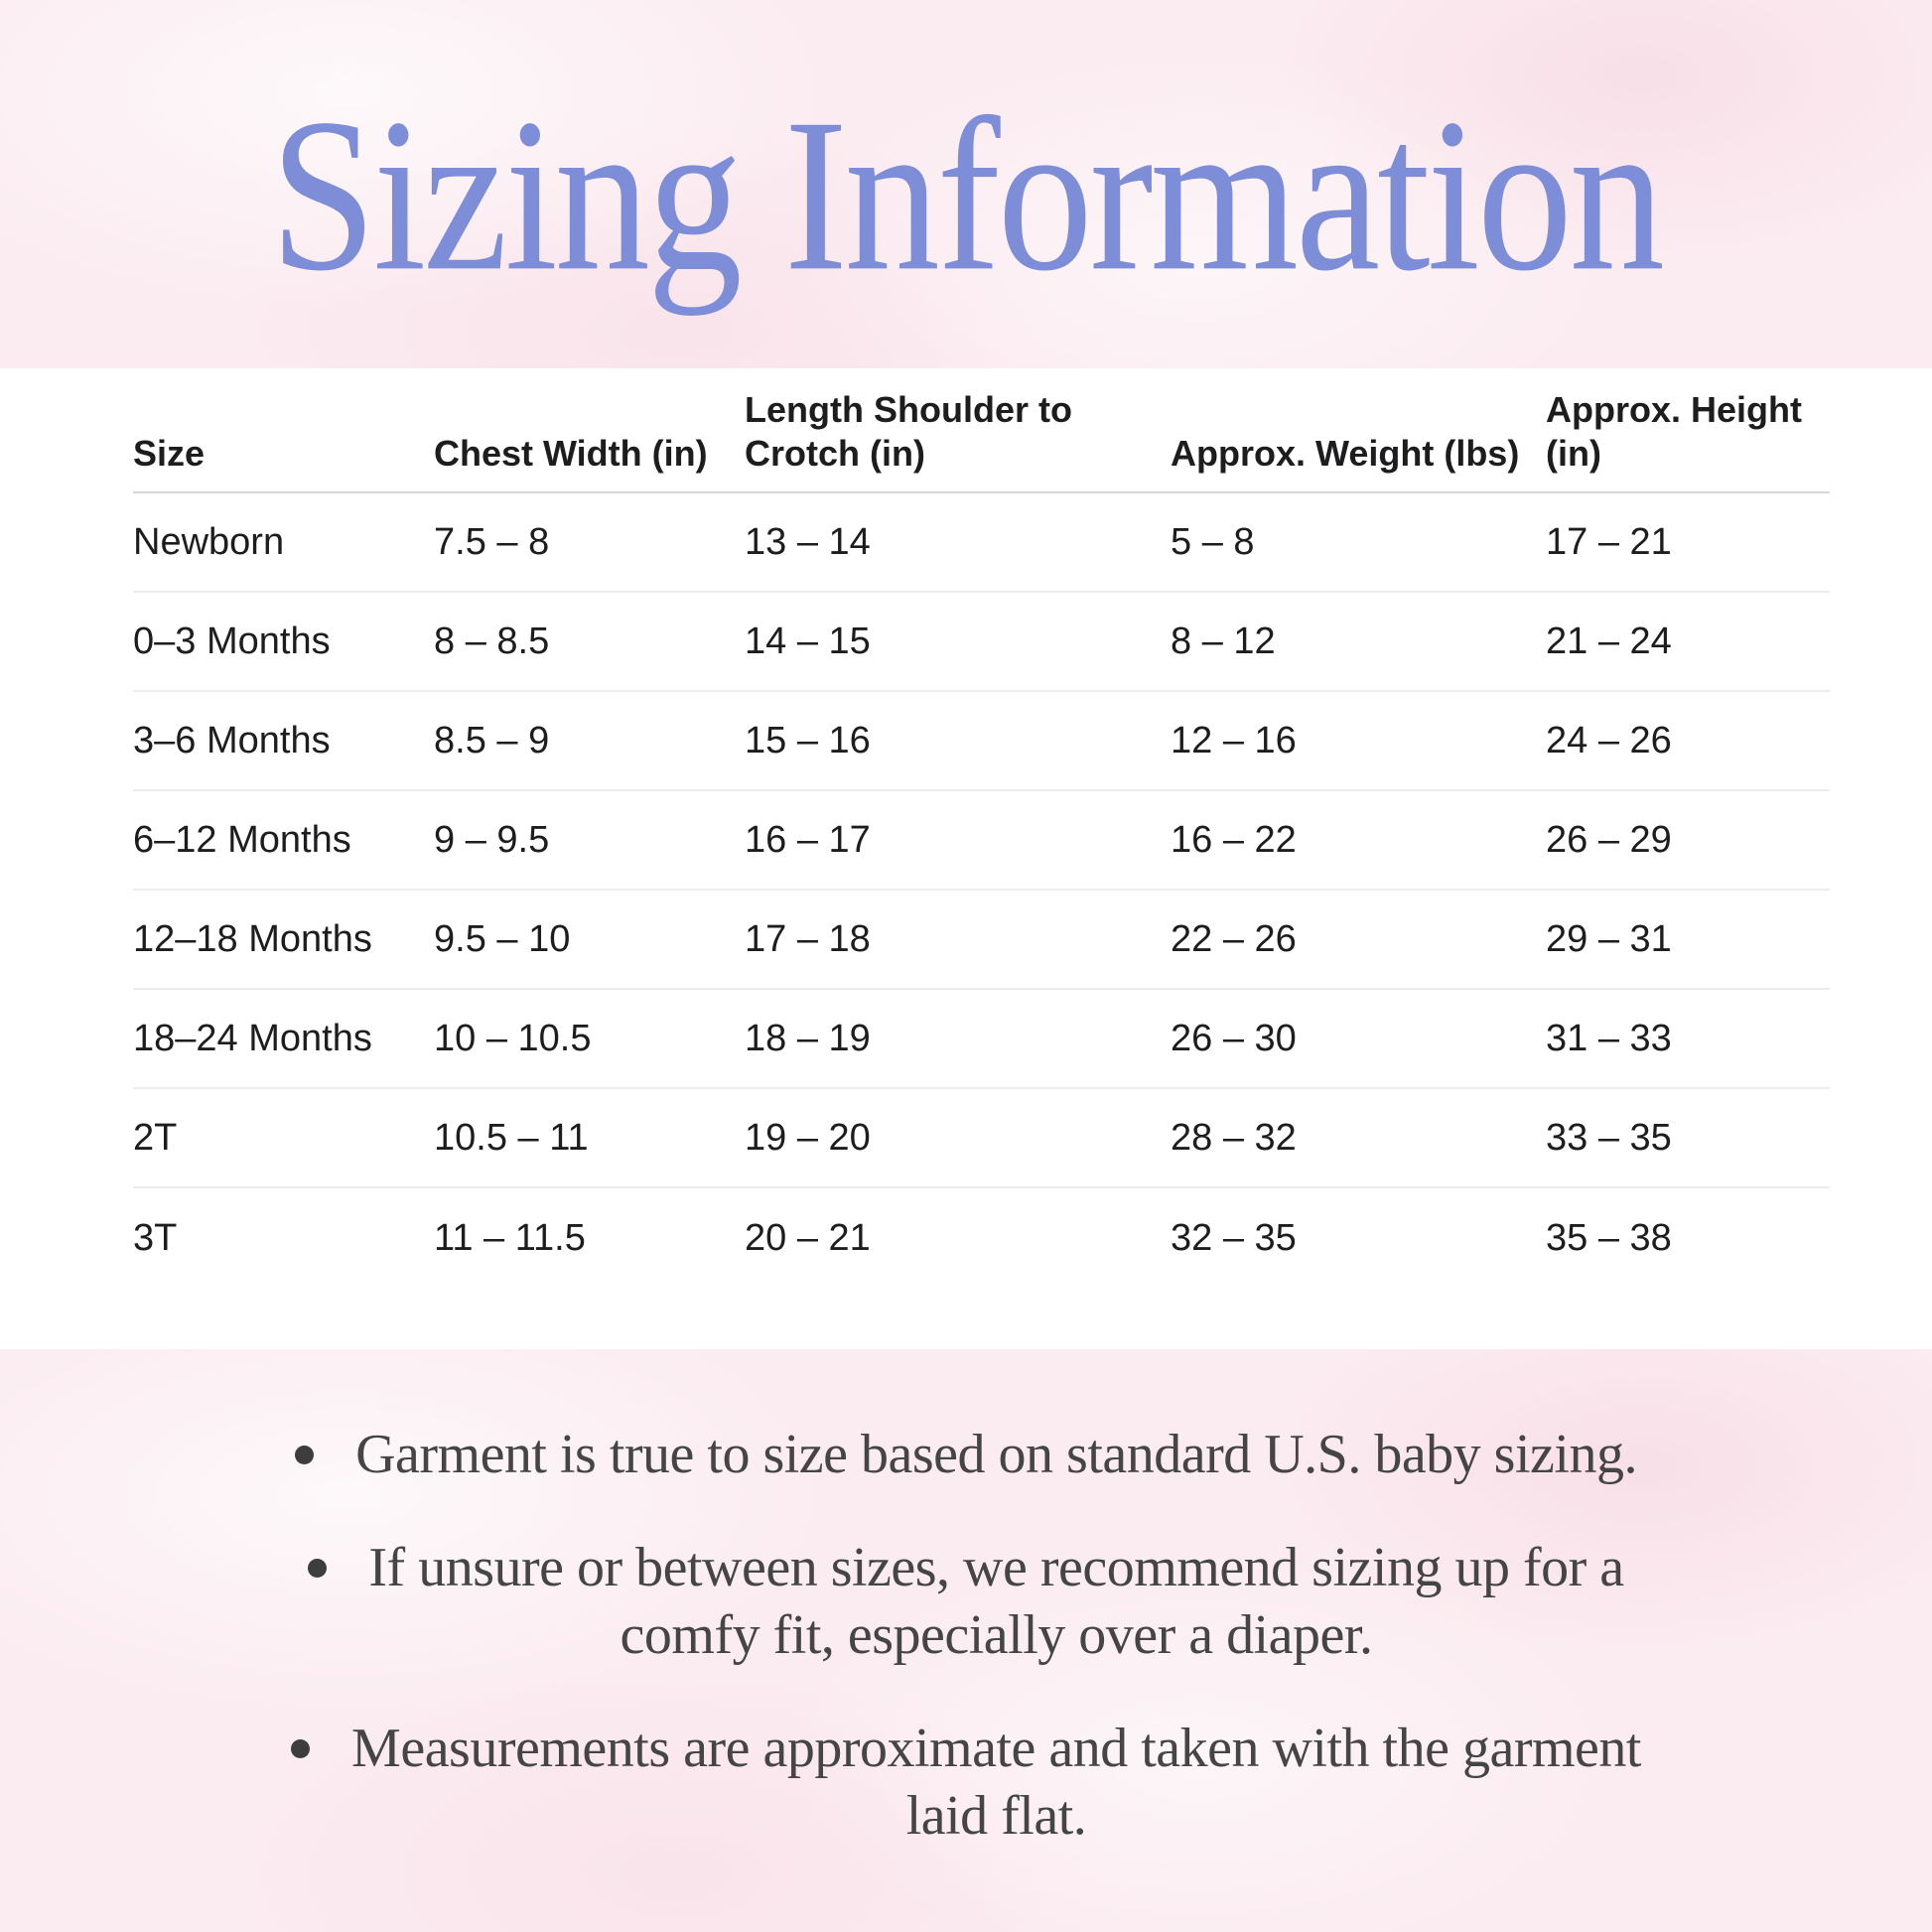 This screenshot has height=1932, width=1932. I want to click on table-row-3t: 3T 11 – 11.5 20 – 21 32 – 35 35 – 38, so click(982, 1238).